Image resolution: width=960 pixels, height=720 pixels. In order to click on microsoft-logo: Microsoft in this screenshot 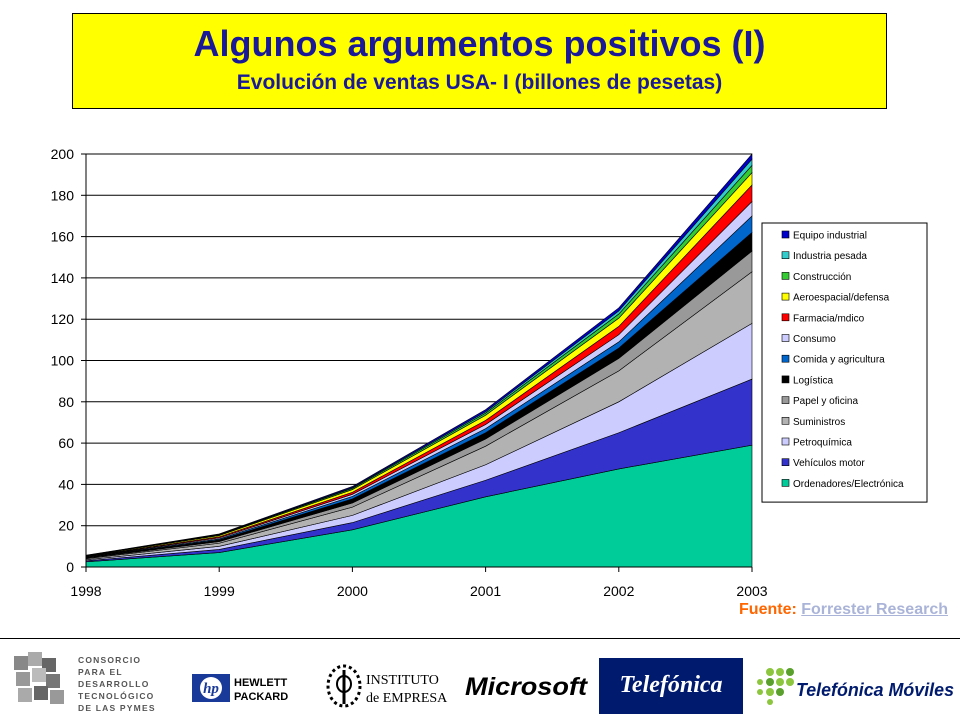, I will do `click(527, 687)`.